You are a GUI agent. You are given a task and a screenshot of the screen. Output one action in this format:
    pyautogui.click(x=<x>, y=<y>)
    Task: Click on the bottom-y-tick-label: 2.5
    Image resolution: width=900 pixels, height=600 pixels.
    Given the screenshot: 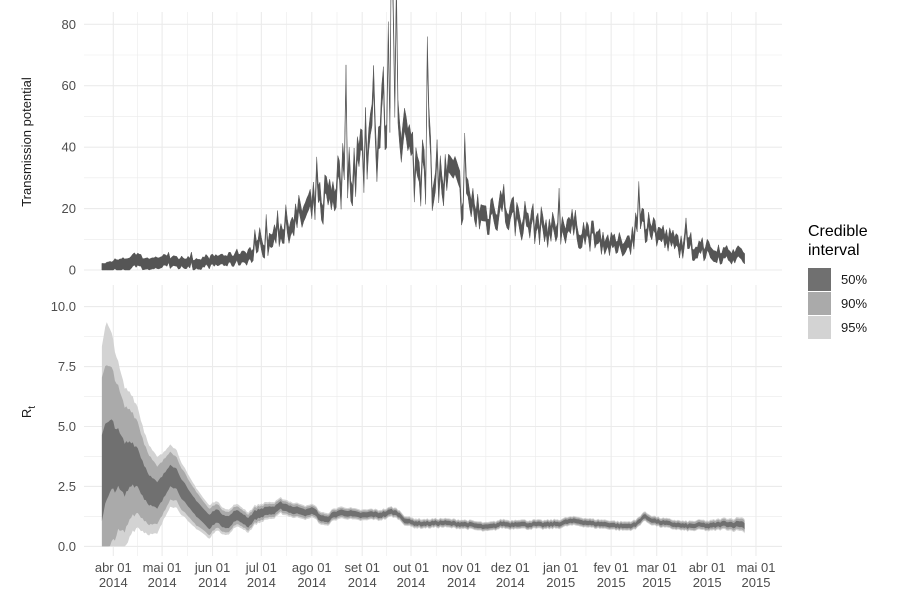 What is the action you would take?
    pyautogui.click(x=67, y=486)
    